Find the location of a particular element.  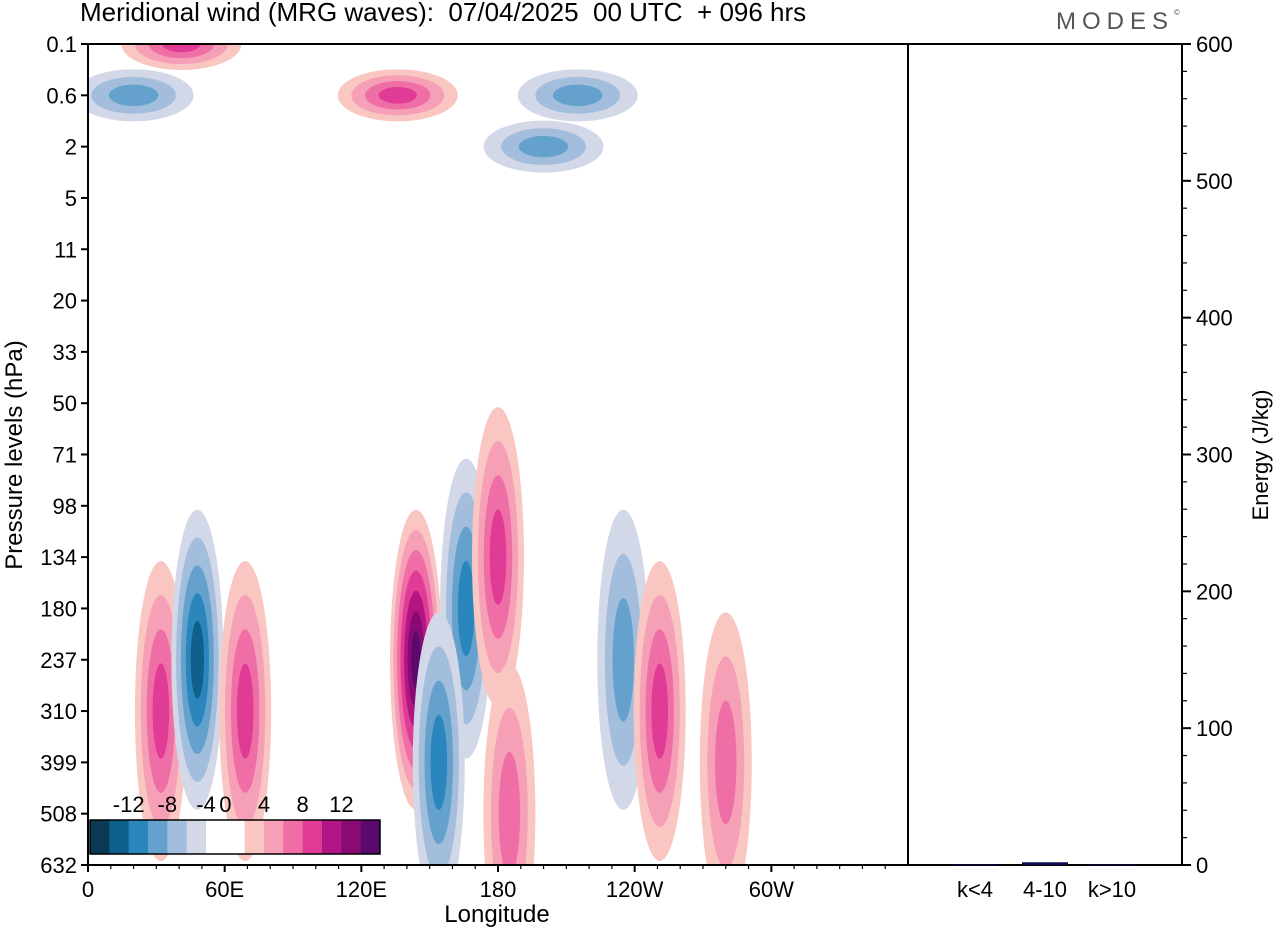

energy-axis: 0 100 200 300 400 500 600 is located at coordinates (1207, 455).